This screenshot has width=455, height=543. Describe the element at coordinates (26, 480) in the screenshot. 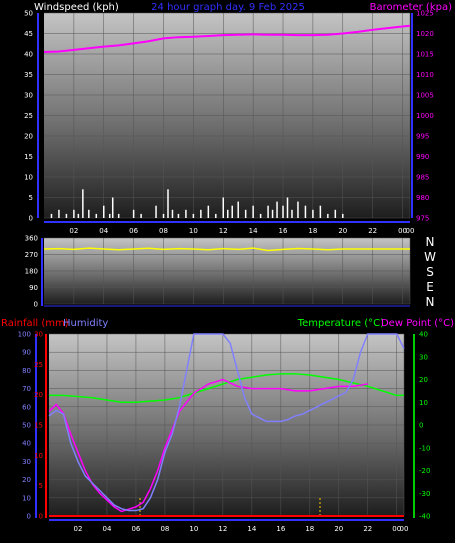

I see `humidity-tick-label: 20` at that location.